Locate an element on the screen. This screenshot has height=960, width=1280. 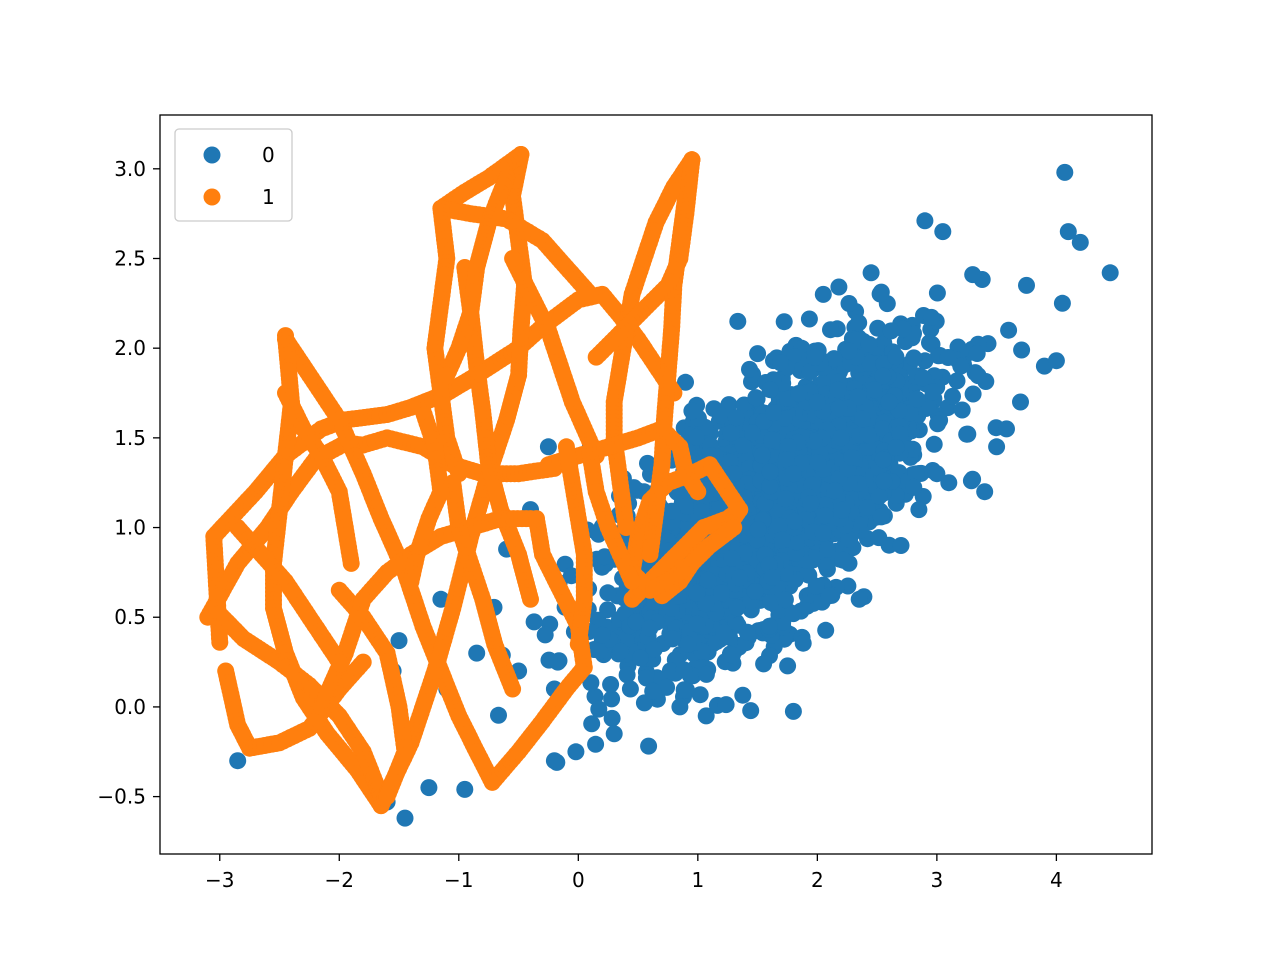
x-tick-label: −2 is located at coordinates (339, 880).